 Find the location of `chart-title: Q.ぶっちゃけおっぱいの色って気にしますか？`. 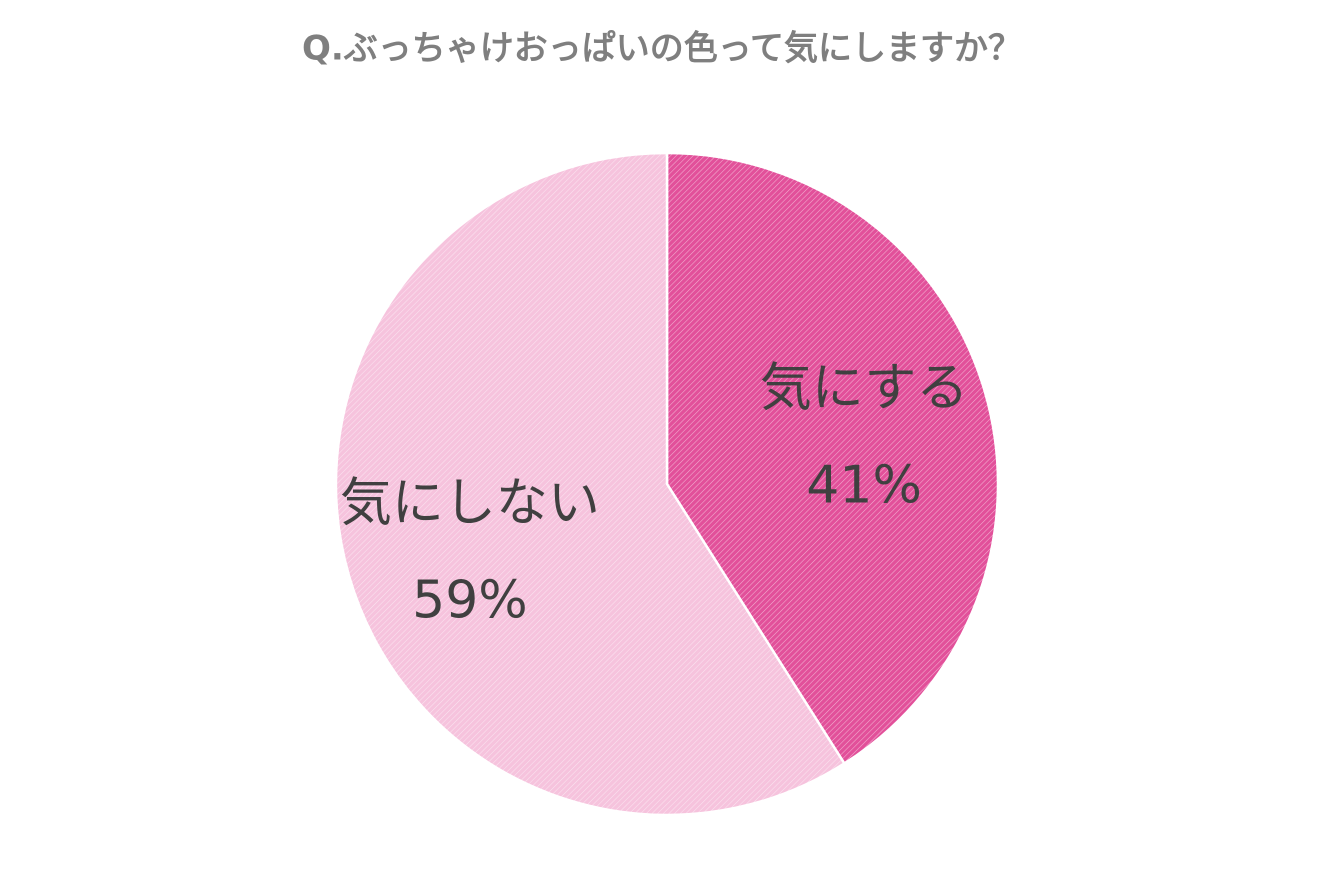

chart-title: Q.ぶっちゃけおっぱいの色って気にしますか？ is located at coordinates (662, 49).